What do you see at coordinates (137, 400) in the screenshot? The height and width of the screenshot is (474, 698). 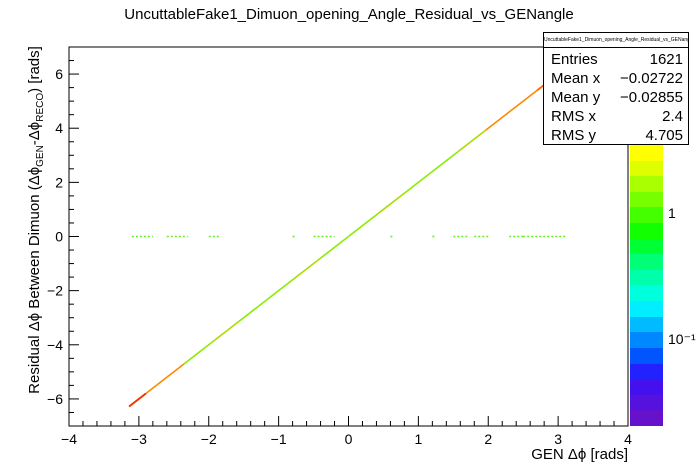 I see `diagonal-band-end-lower` at bounding box center [137, 400].